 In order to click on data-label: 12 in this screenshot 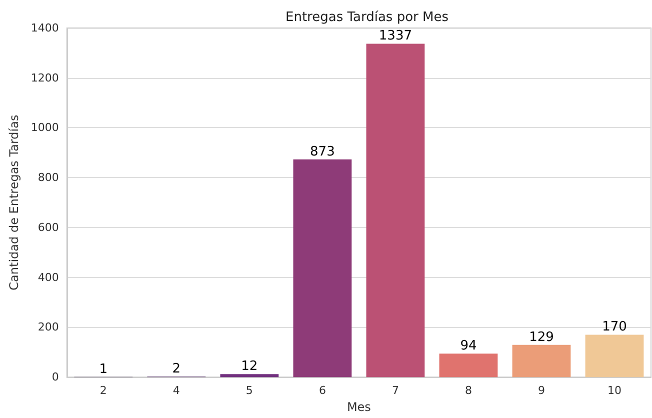, I will do `click(249, 366)`.